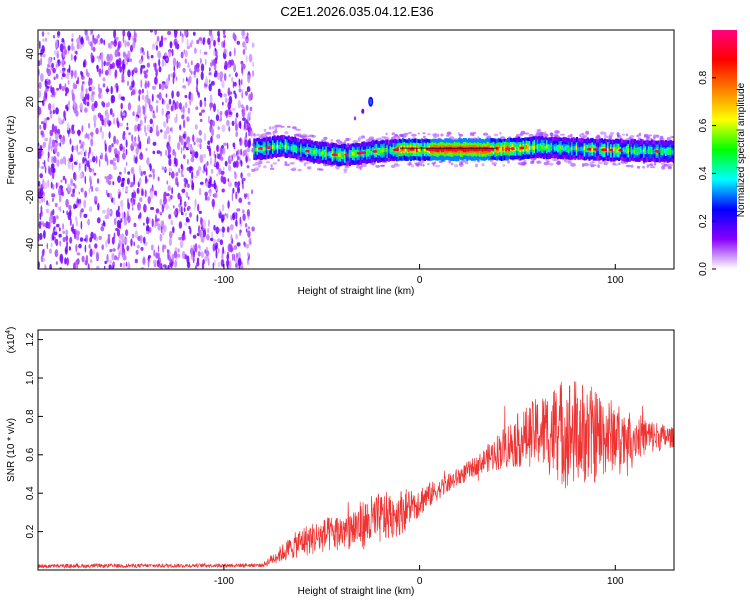  What do you see at coordinates (412, 149) in the screenshot?
I see `band-hot-spot` at bounding box center [412, 149].